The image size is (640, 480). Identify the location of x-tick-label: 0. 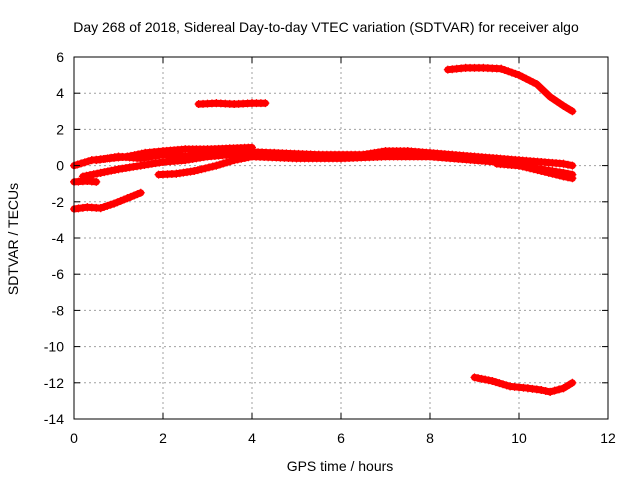
(74, 438).